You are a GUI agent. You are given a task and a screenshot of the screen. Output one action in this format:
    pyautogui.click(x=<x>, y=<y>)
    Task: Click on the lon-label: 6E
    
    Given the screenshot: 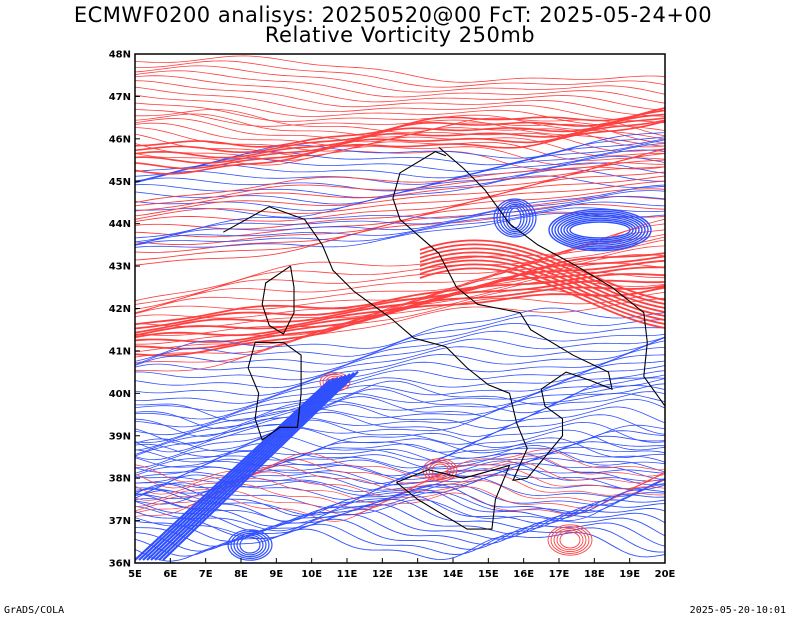 What is the action you would take?
    pyautogui.click(x=170, y=574)
    